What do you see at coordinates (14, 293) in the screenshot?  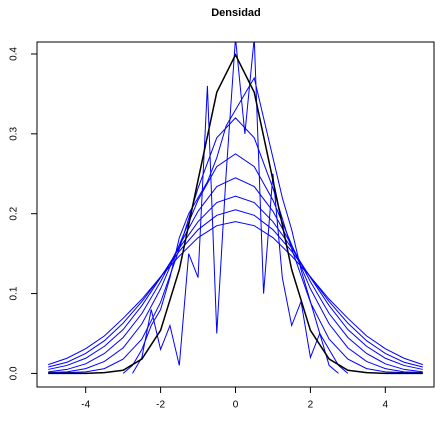 I see `y-tick-label: 0.1` at bounding box center [14, 293].